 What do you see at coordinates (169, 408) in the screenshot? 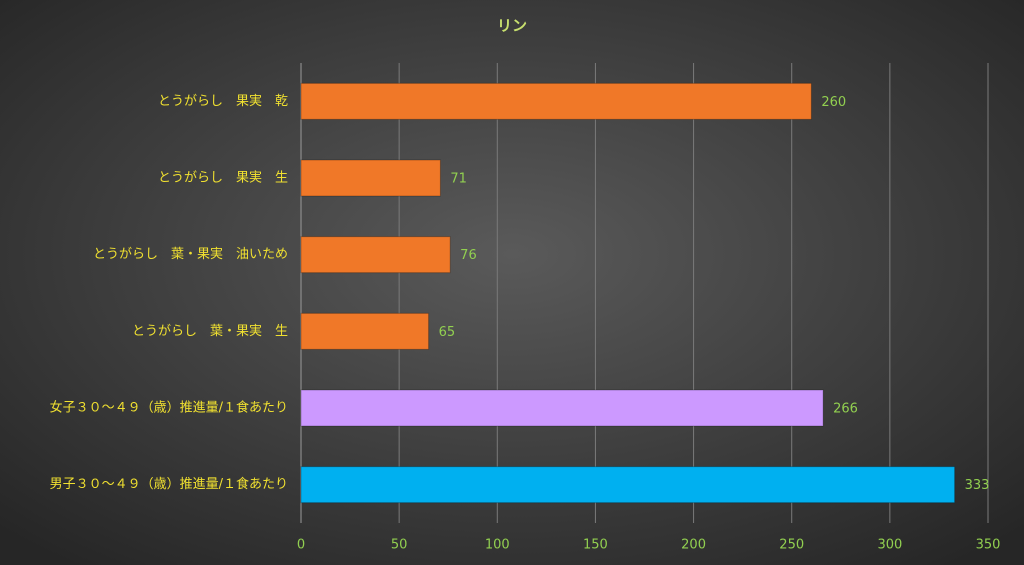
I see `y-tick-label: 女子３０～４９（歳）推進量/１食あたり` at bounding box center [169, 408].